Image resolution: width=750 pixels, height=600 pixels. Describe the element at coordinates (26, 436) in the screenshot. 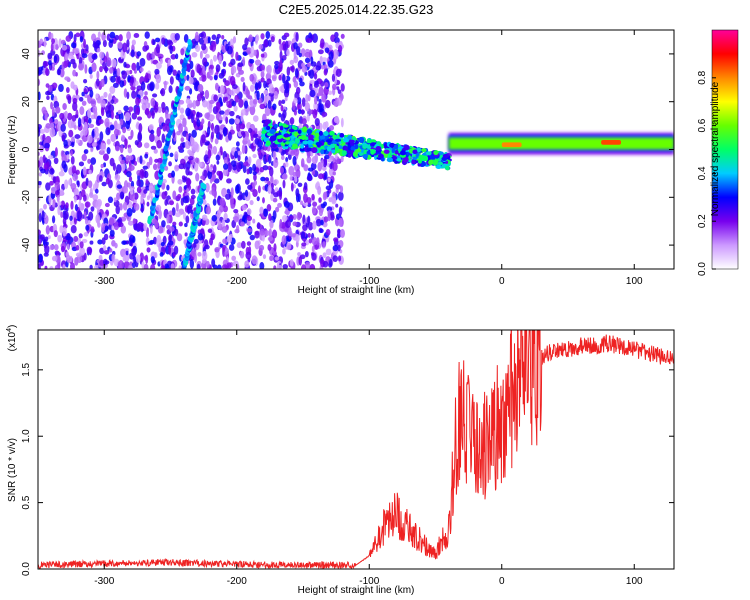

I see `y-tick-label: 1.0` at that location.